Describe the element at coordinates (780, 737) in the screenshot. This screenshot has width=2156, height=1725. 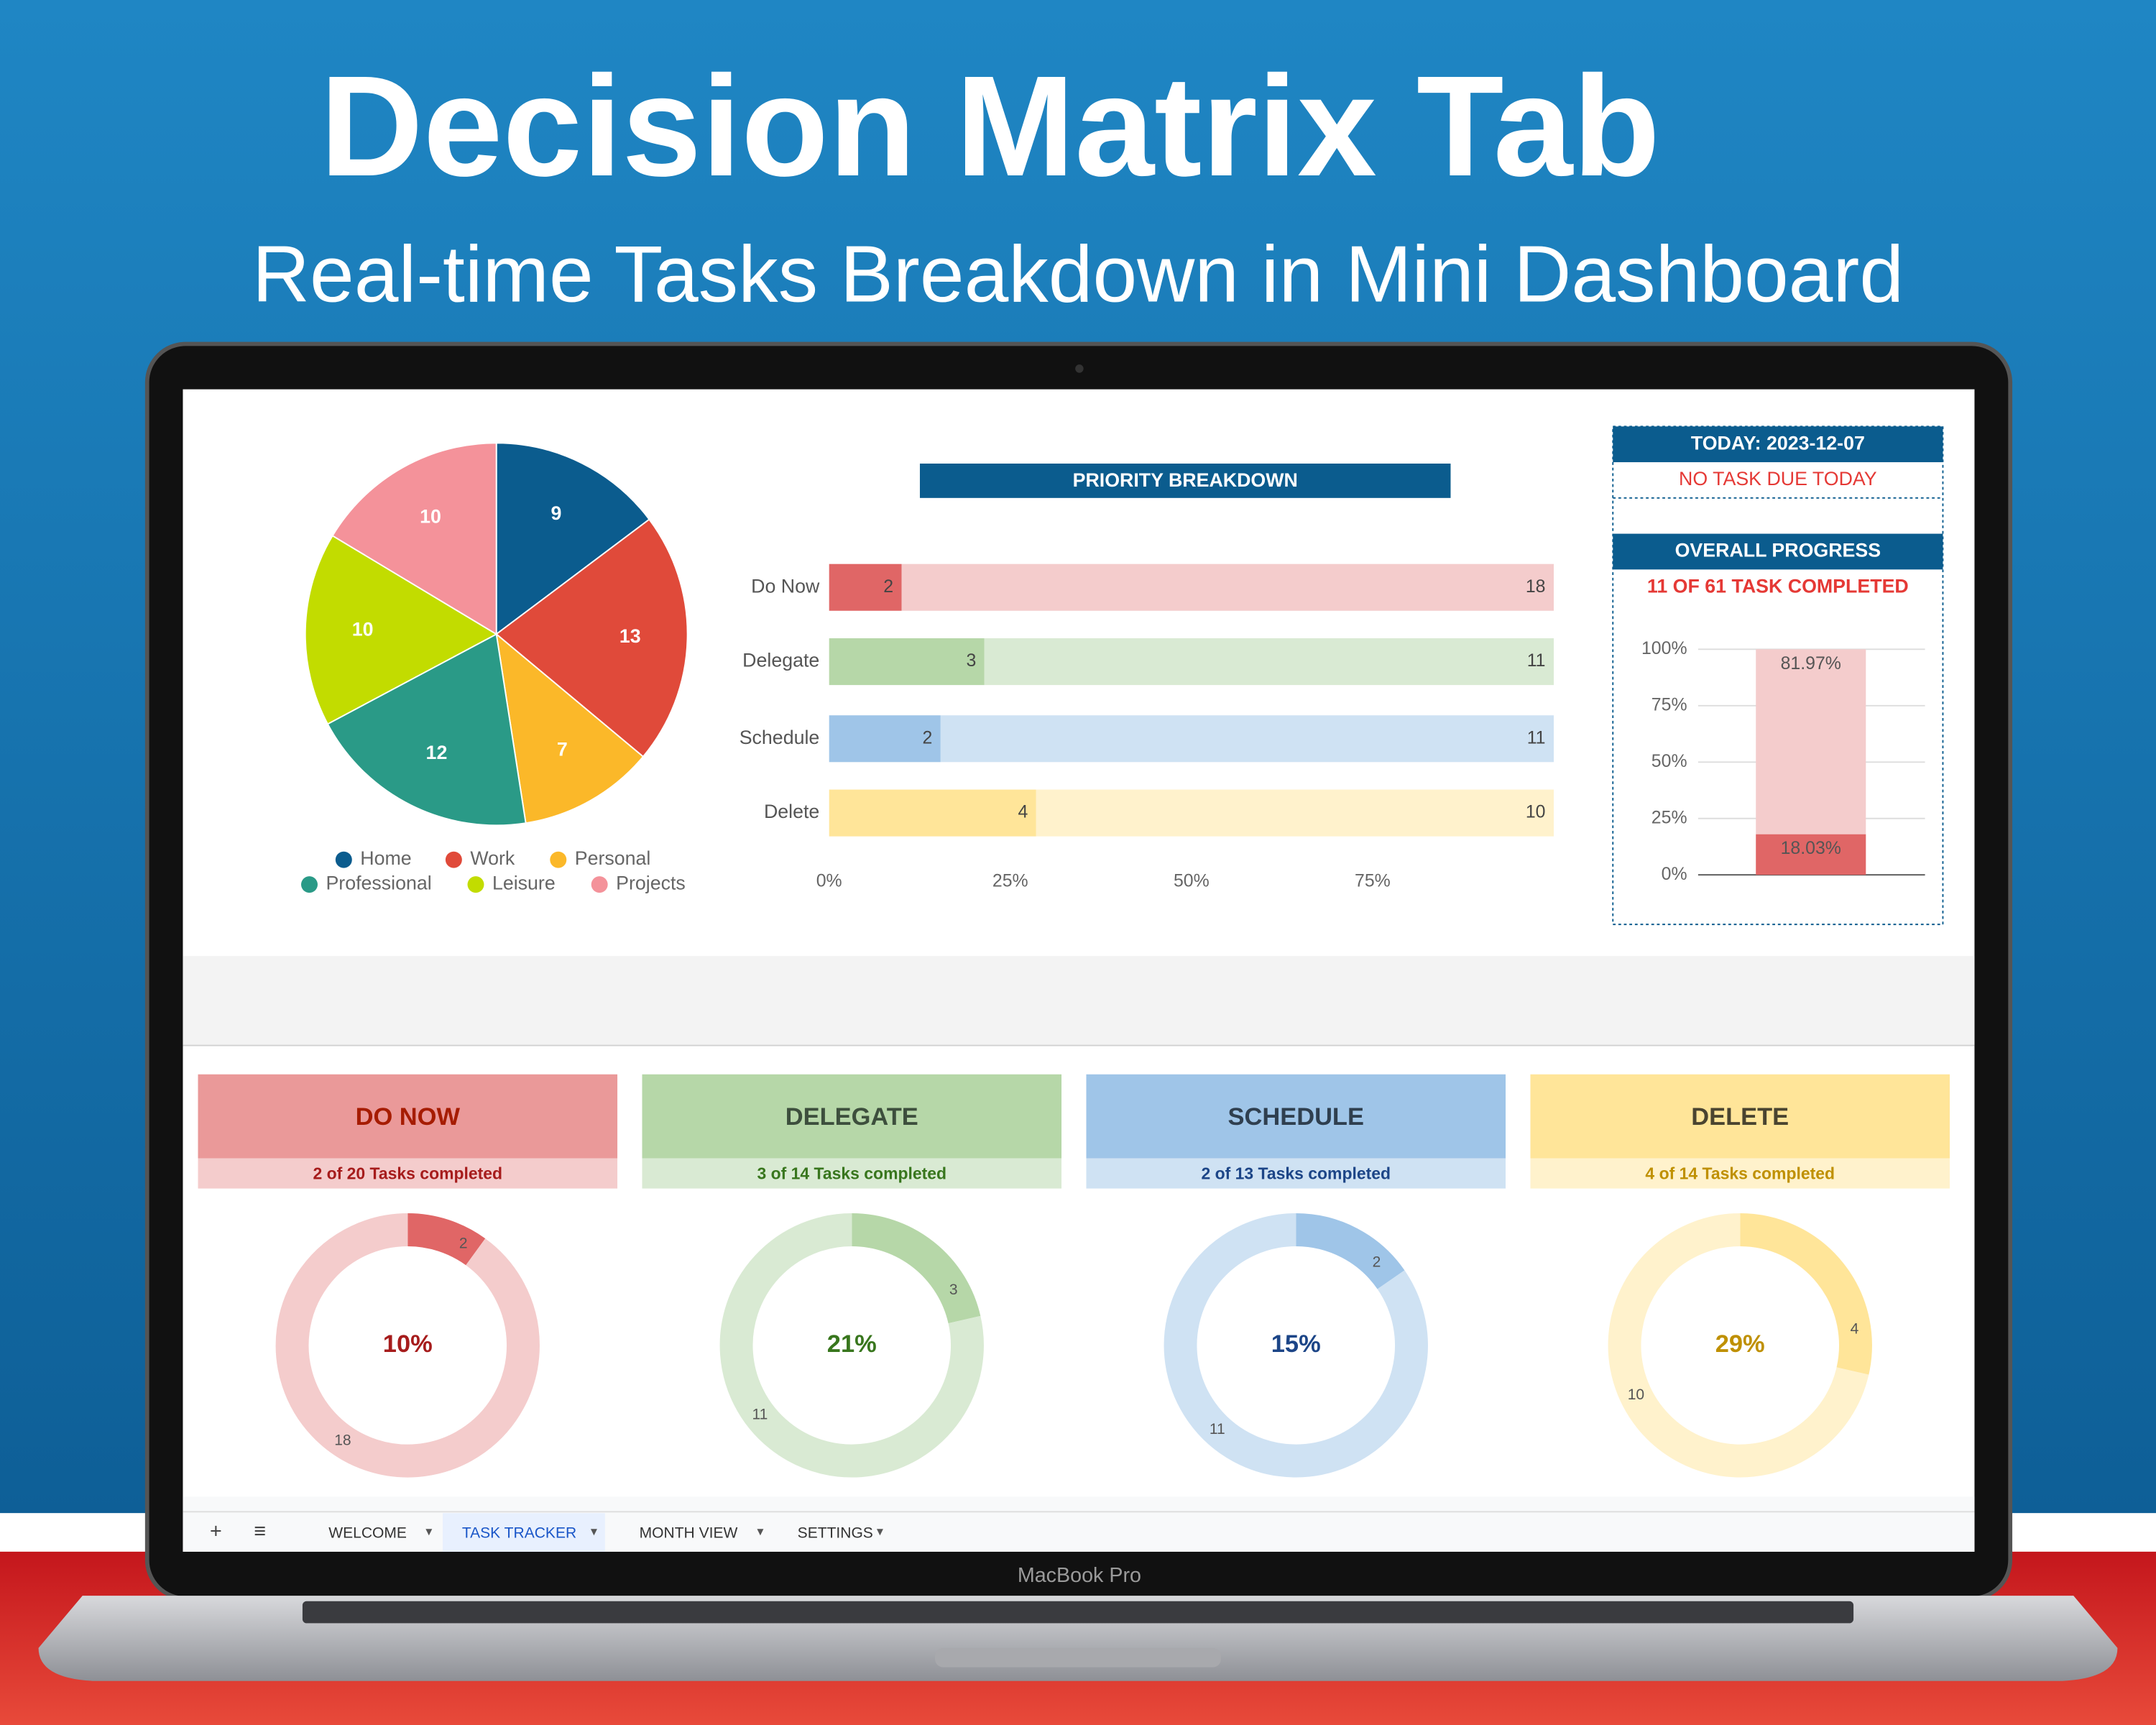
I see `y-tick-label: Schedule` at that location.